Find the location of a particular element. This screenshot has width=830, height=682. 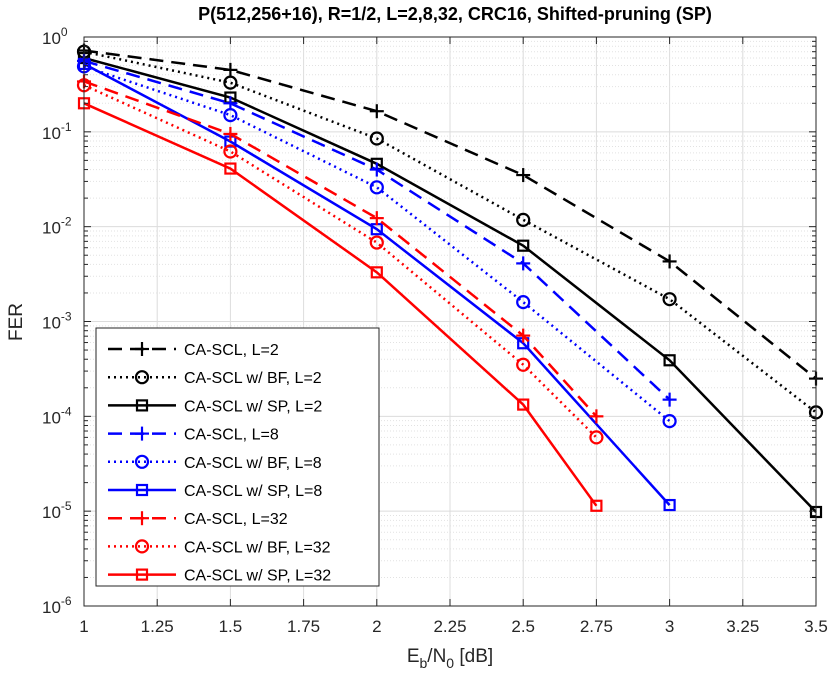

legend-label: CA-SCL w/ BF, L=2 is located at coordinates (253, 378).